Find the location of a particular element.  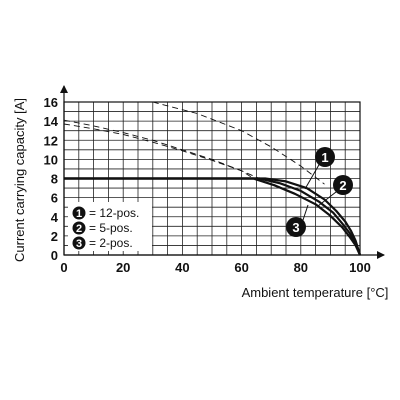

y-tick-label: 4 is located at coordinates (55, 217).